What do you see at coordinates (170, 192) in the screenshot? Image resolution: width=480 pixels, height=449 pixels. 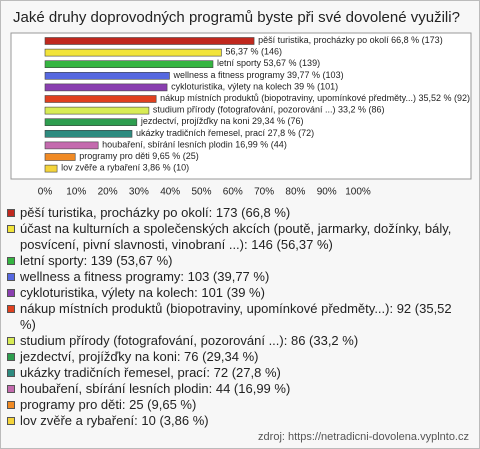 I see `x-tick-label: 40%` at bounding box center [170, 192].